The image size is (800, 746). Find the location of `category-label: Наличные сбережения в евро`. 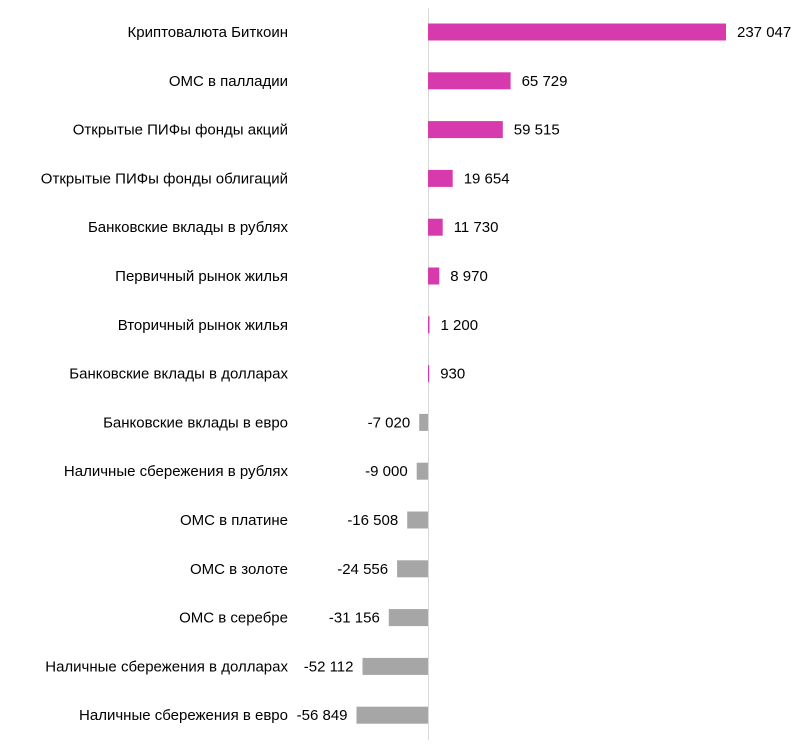

category-label: Наличные сбережения в евро is located at coordinates (183, 715).